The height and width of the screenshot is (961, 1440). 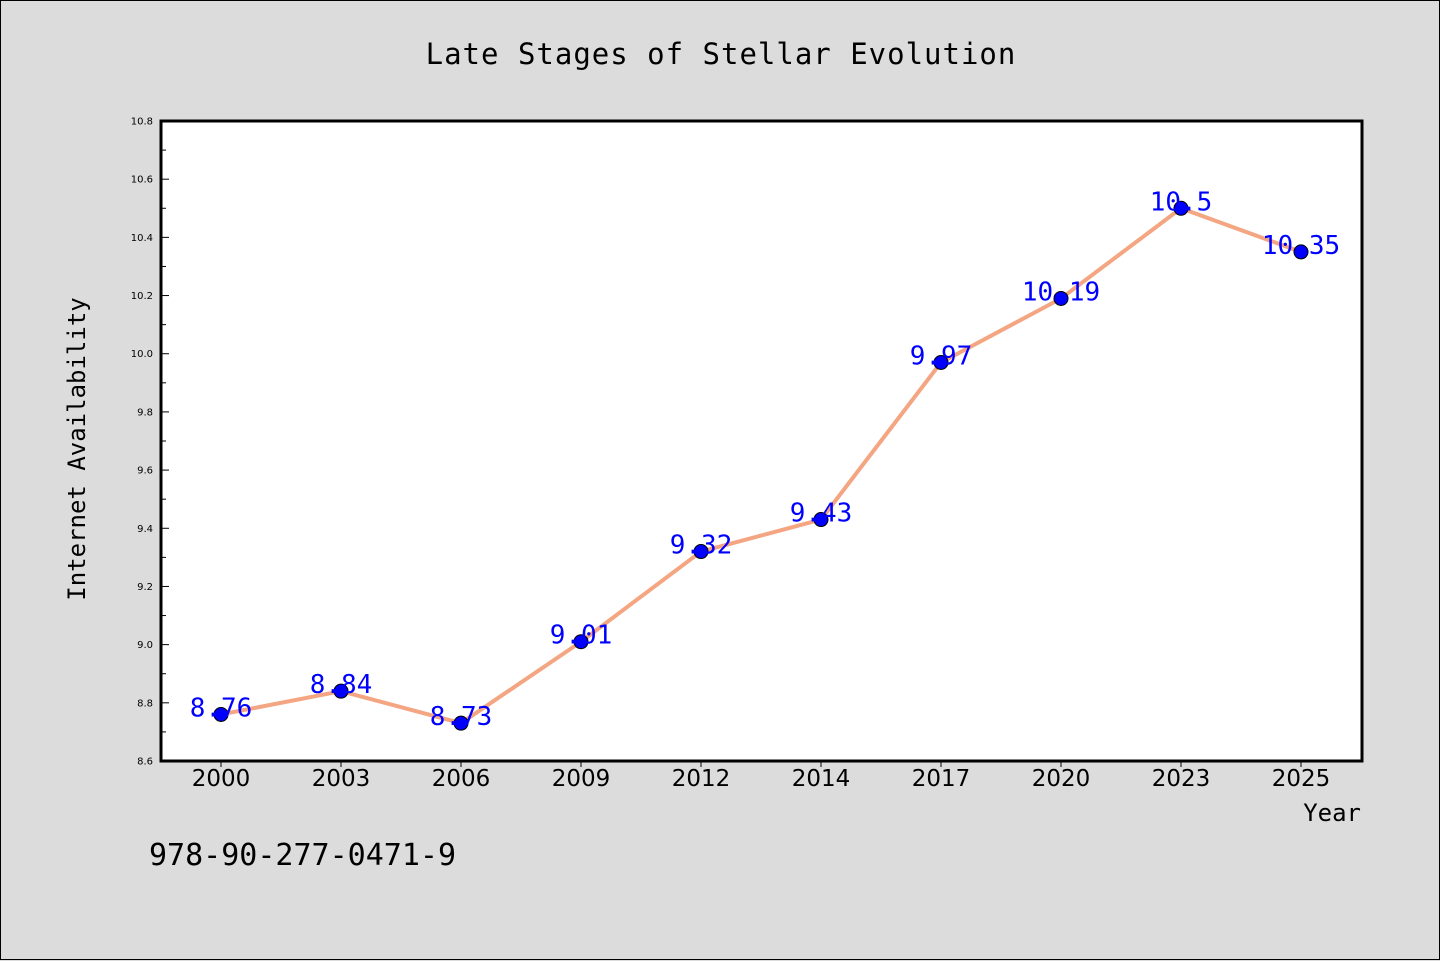 What do you see at coordinates (145, 529) in the screenshot?
I see `y-tick-label: 9.4` at bounding box center [145, 529].